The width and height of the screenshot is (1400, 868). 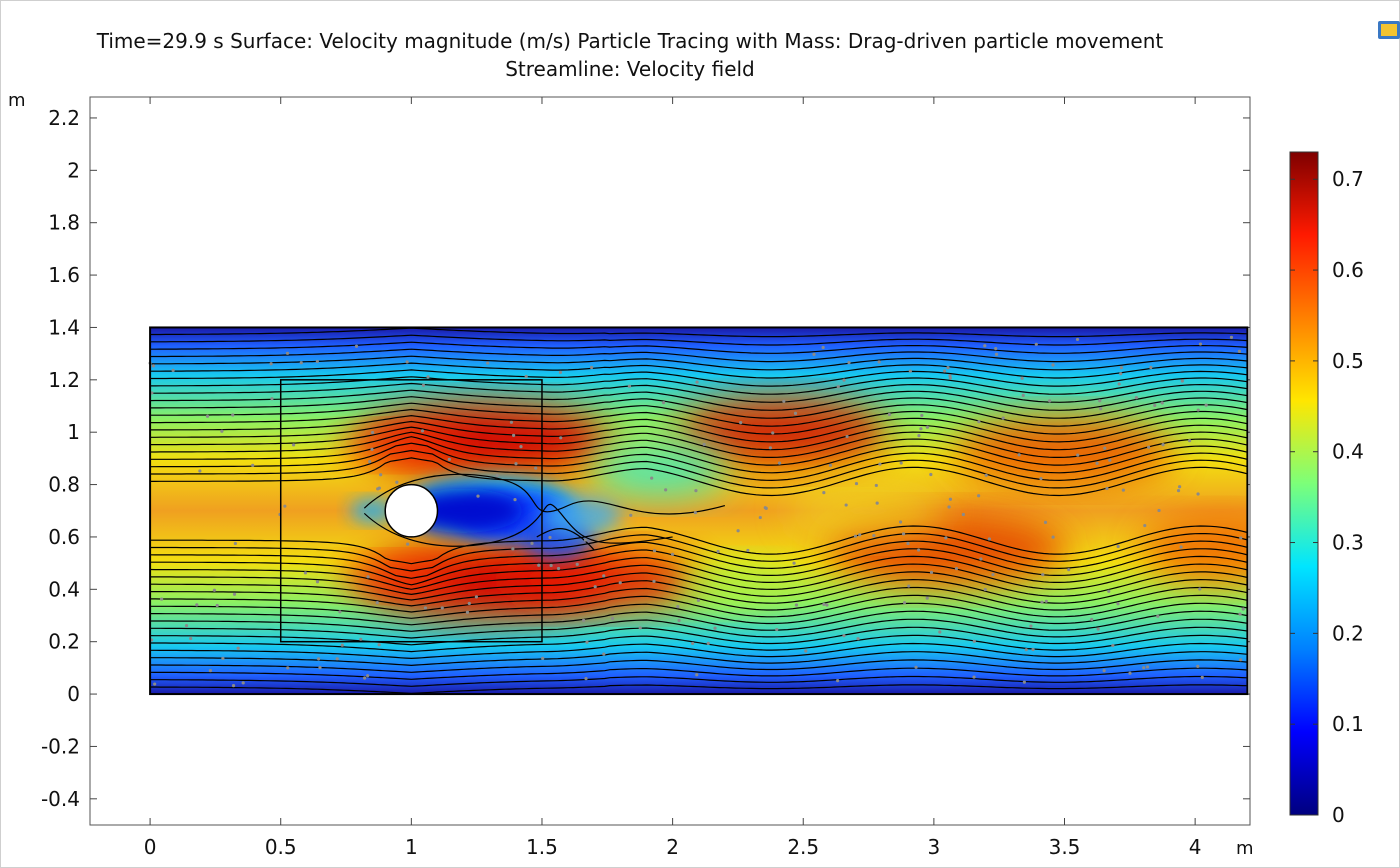 What do you see at coordinates (411, 847) in the screenshot?
I see `x-tick-label: 1` at bounding box center [411, 847].